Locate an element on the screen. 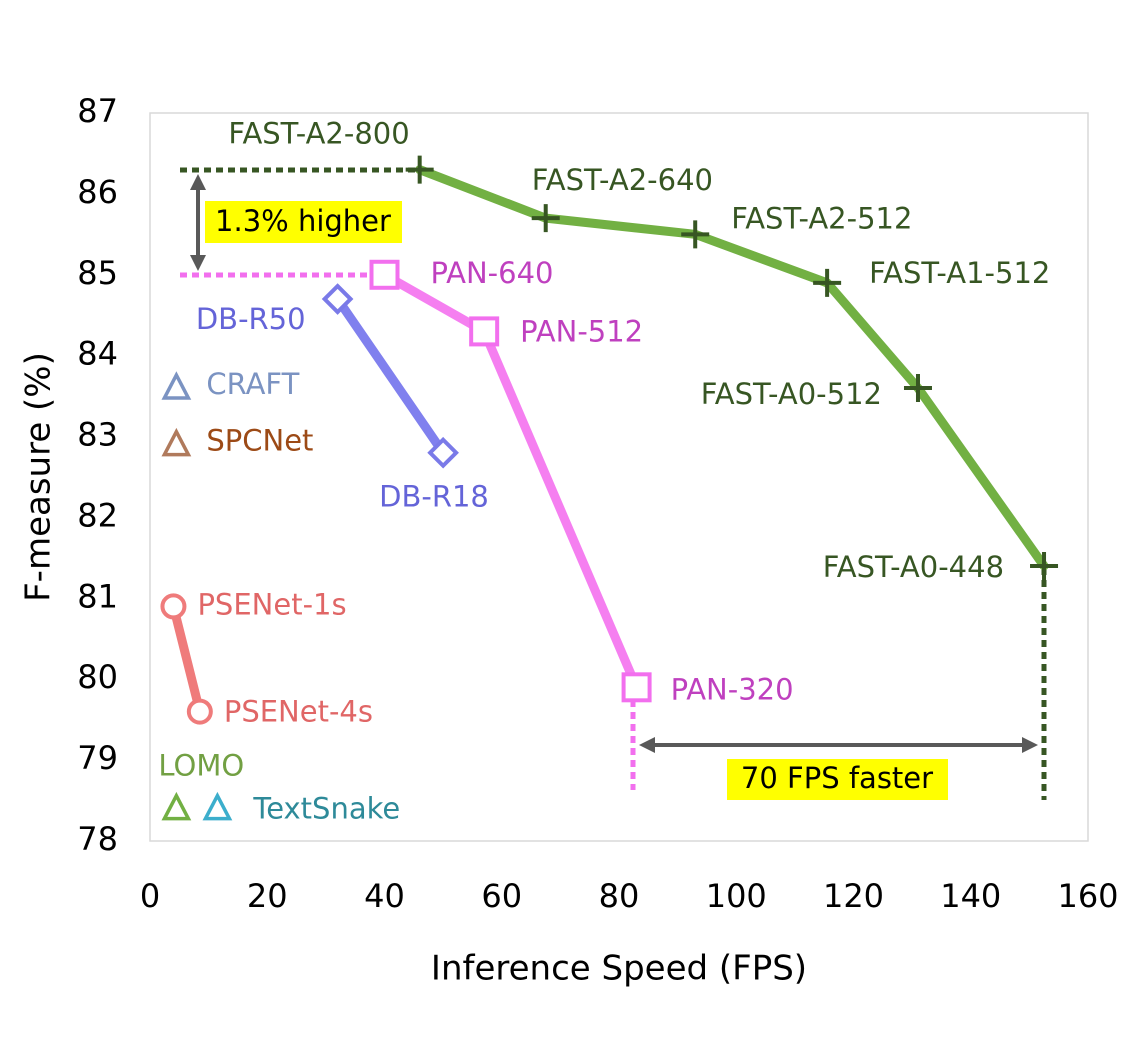 This screenshot has width=1128, height=1046. series-line-psenet-1s is located at coordinates (186, 659).